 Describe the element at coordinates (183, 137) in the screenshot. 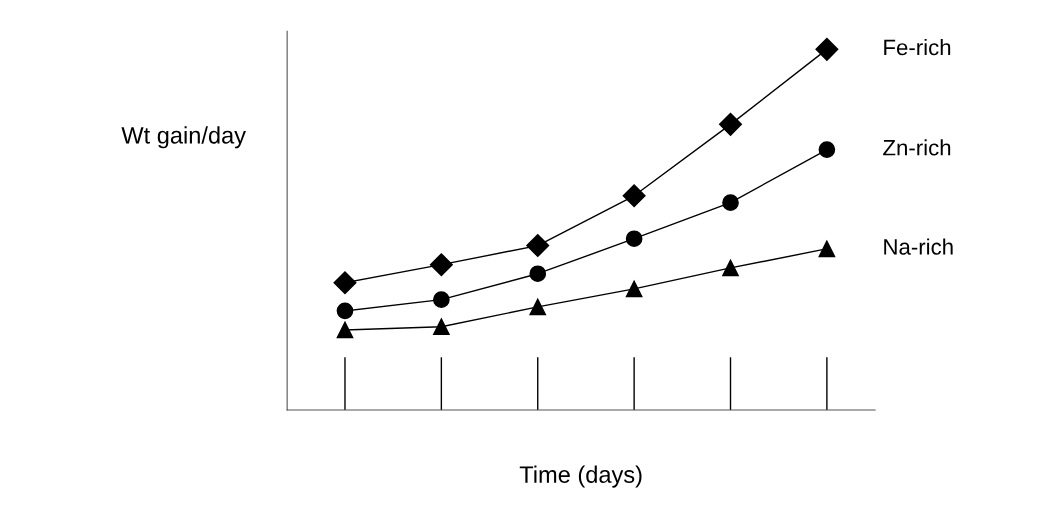

I see `y-axis-title: Wt gain/day` at that location.